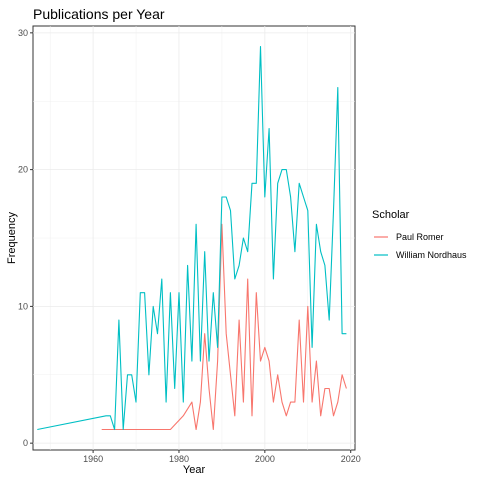 This screenshot has height=480, width=480. I want to click on y-tick-label: 10, so click(23, 306).